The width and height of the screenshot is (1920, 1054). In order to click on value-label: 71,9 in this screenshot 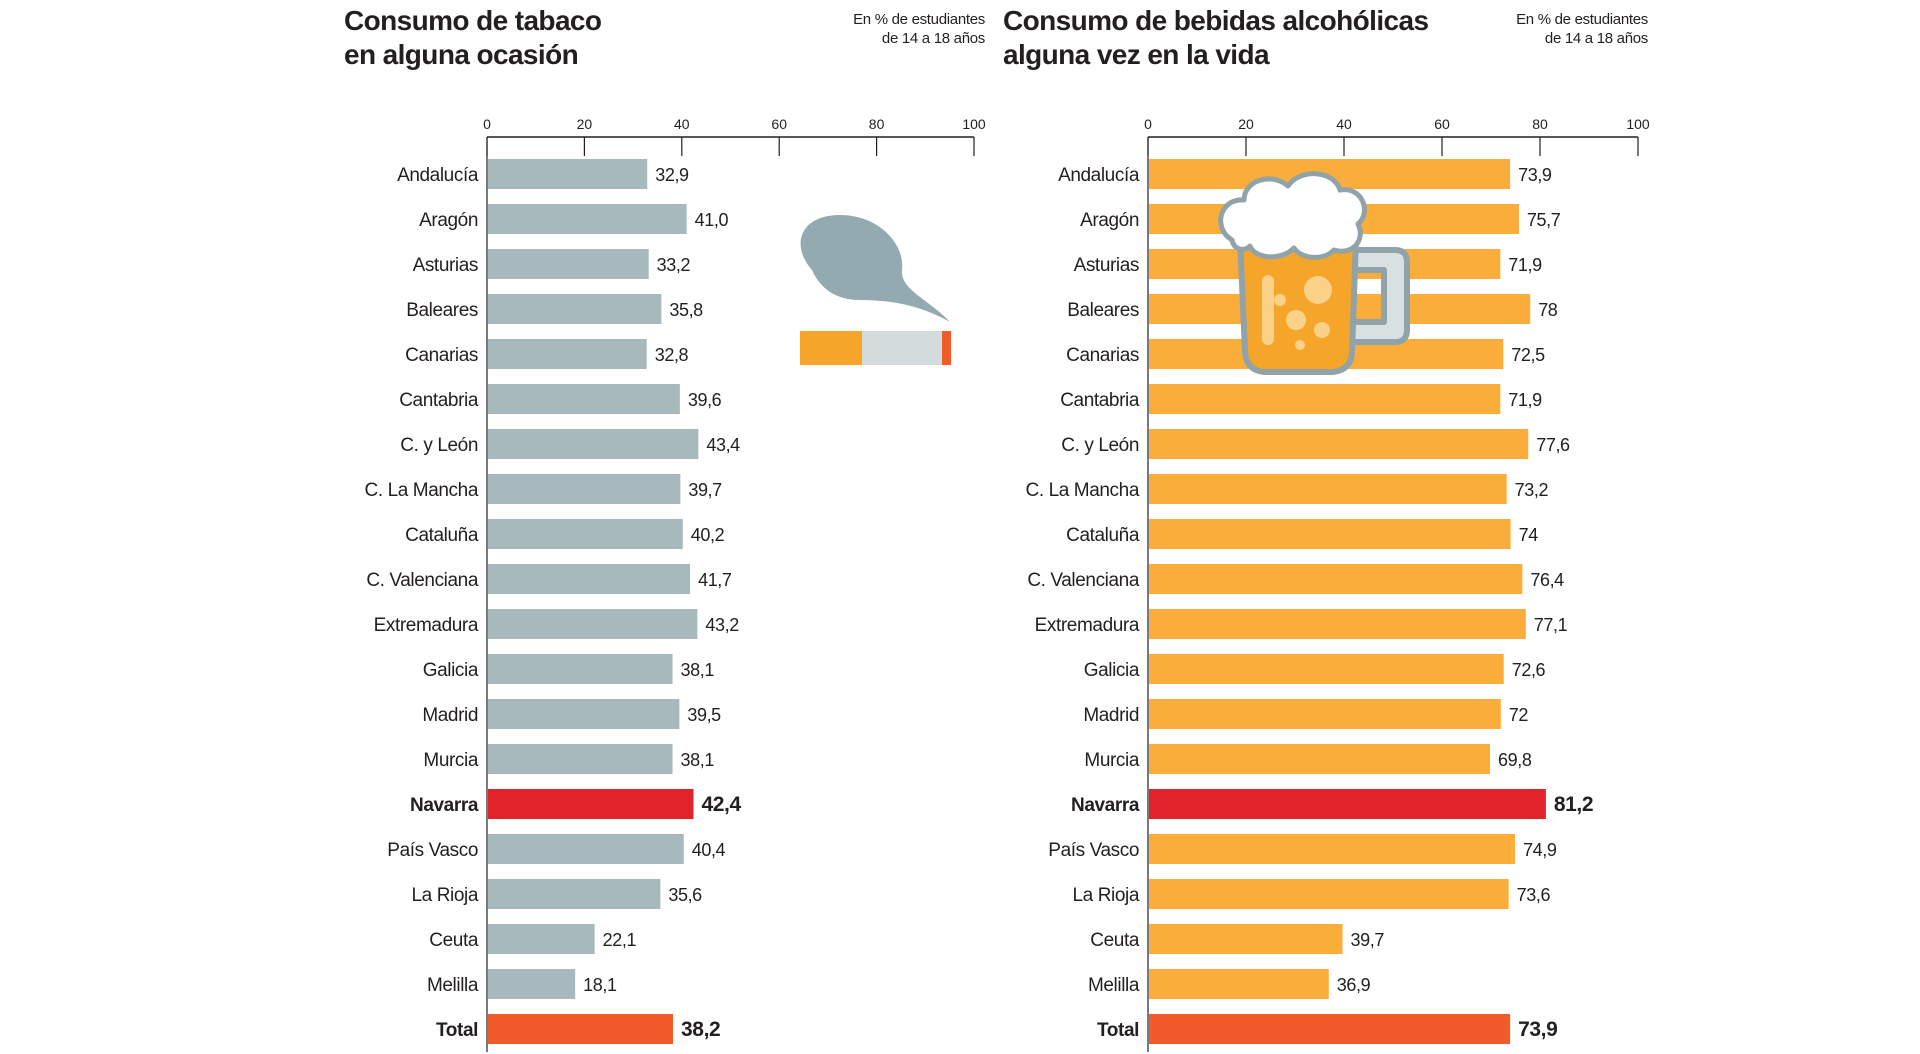, I will do `click(1525, 265)`.